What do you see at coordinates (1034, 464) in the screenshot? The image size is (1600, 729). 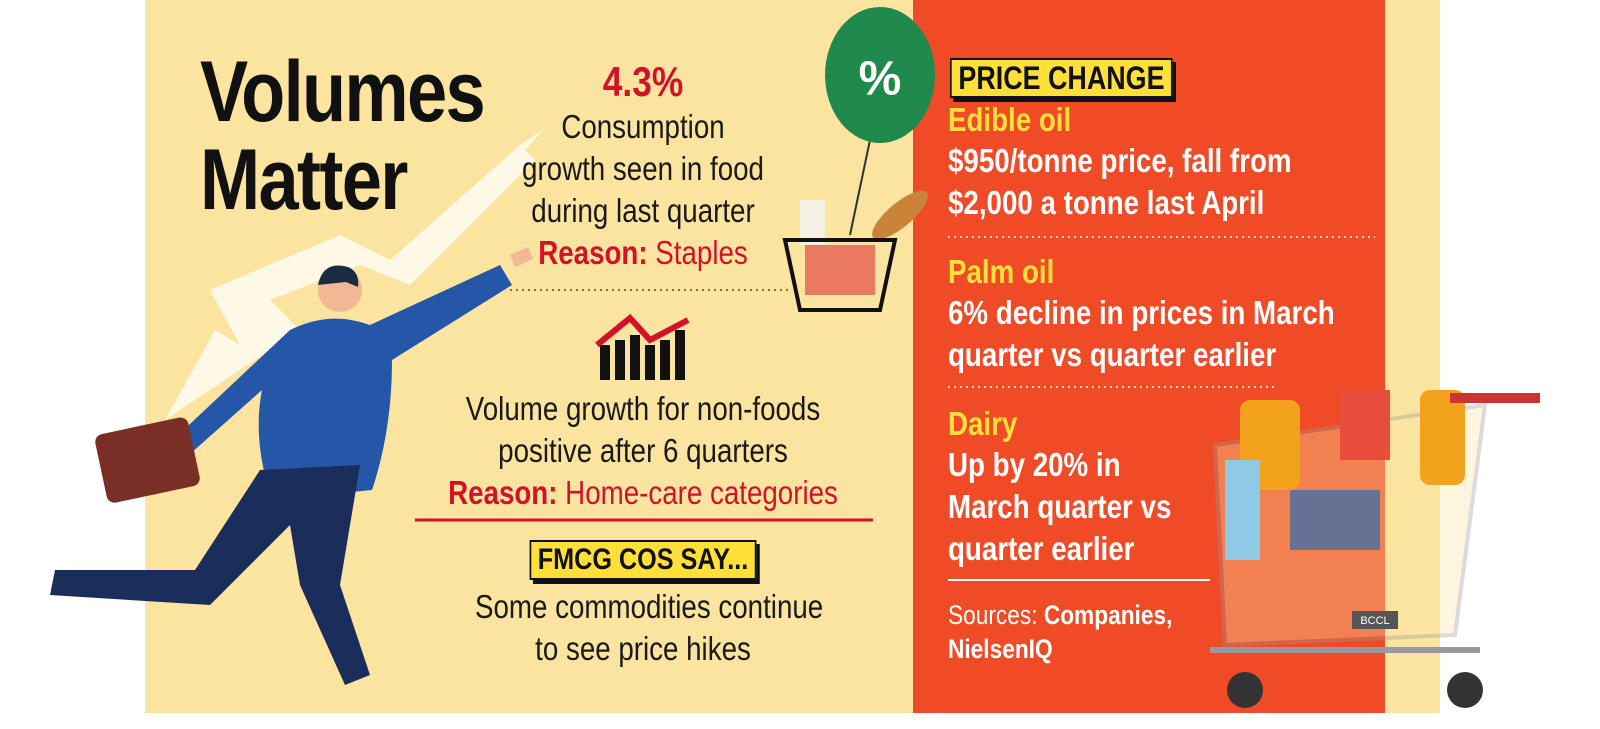 I see `item-text: Up by 20% in` at bounding box center [1034, 464].